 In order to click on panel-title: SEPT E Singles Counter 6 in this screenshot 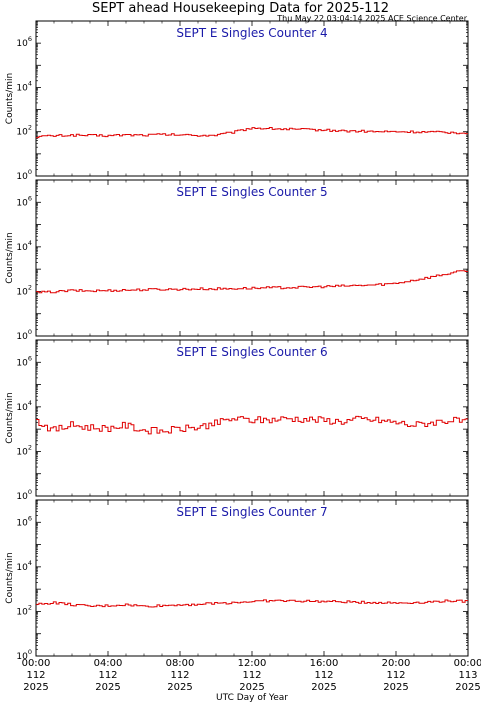, I will do `click(251, 352)`.